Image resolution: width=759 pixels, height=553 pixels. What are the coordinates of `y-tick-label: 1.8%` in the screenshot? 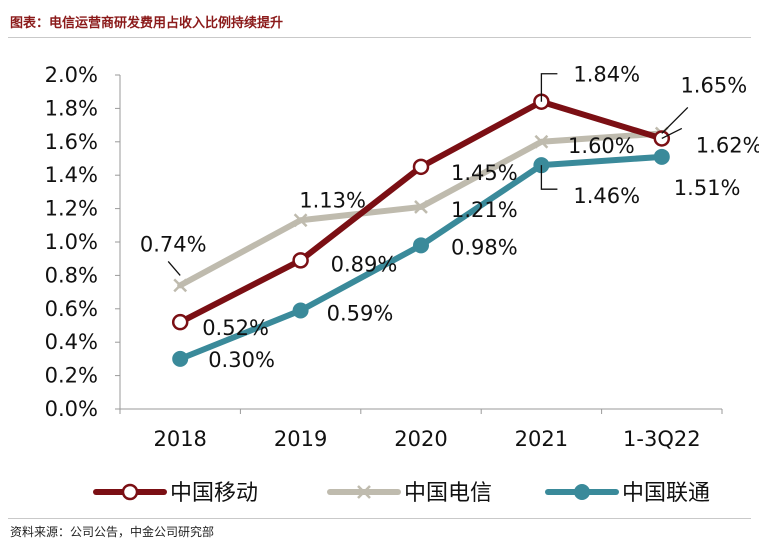 It's located at (71, 108).